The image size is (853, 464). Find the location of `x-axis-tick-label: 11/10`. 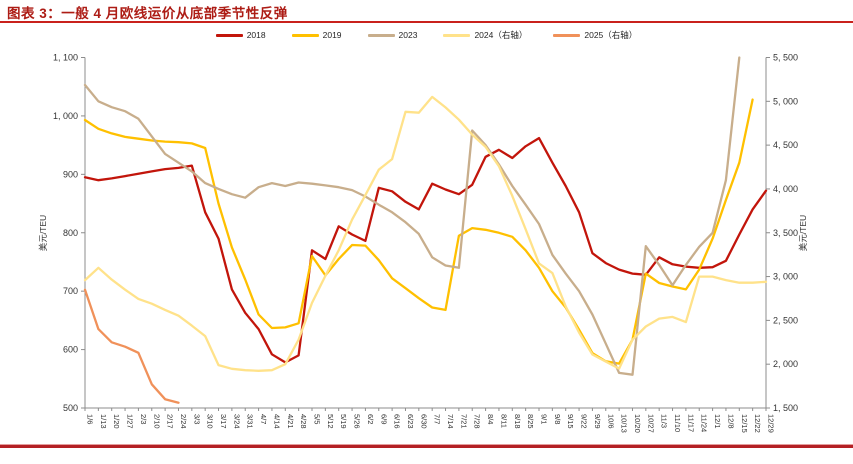

x-axis-tick-label: 11/10 is located at coordinates (677, 423).